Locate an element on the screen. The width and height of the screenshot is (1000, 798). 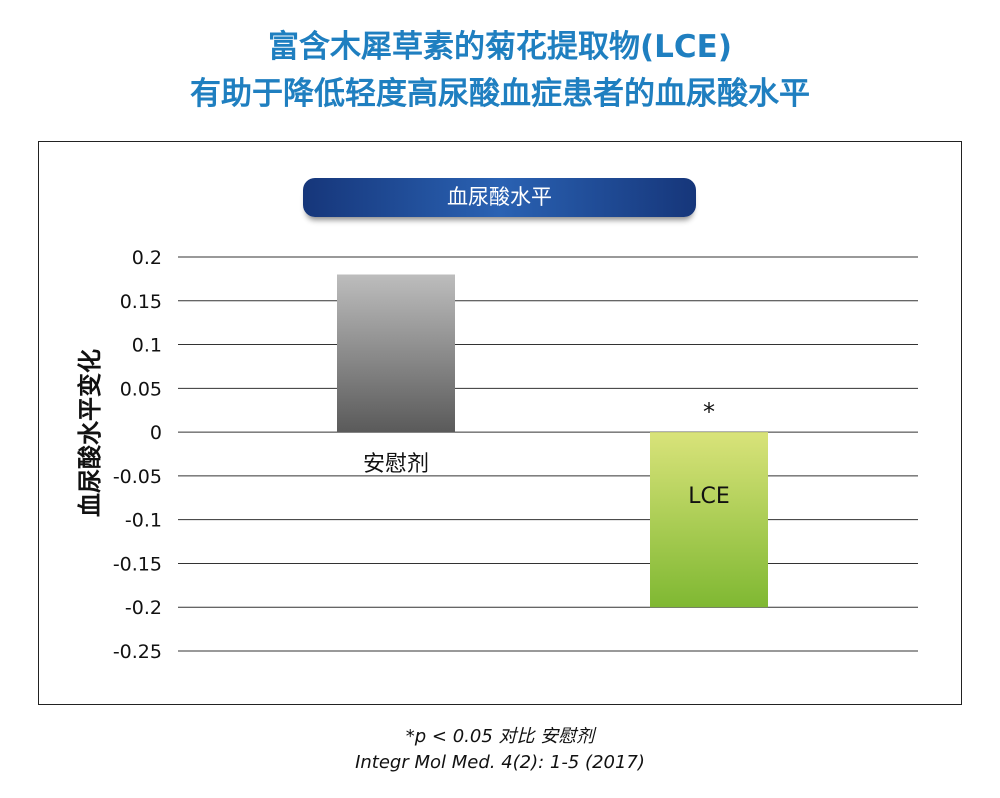
y-tick-label: 0.1 is located at coordinates (147, 346).